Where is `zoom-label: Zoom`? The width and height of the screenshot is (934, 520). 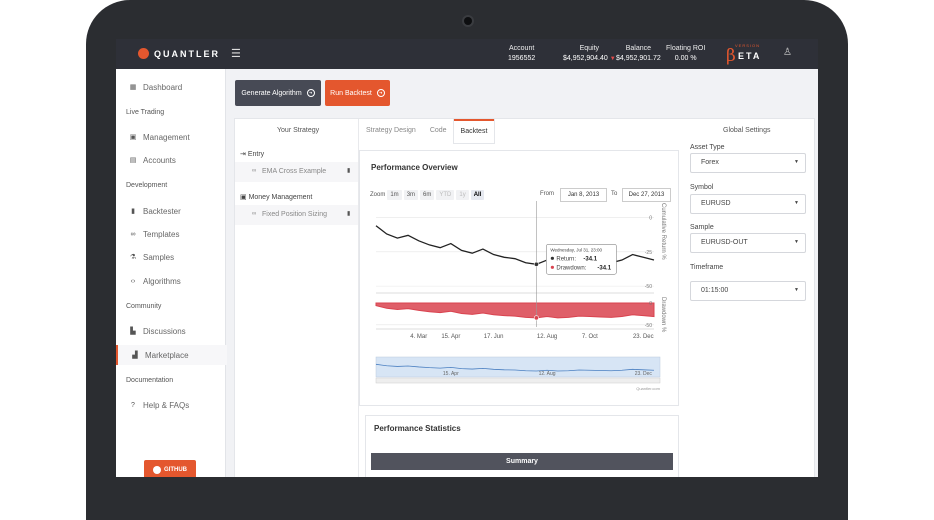 zoom-label: Zoom is located at coordinates (378, 195).